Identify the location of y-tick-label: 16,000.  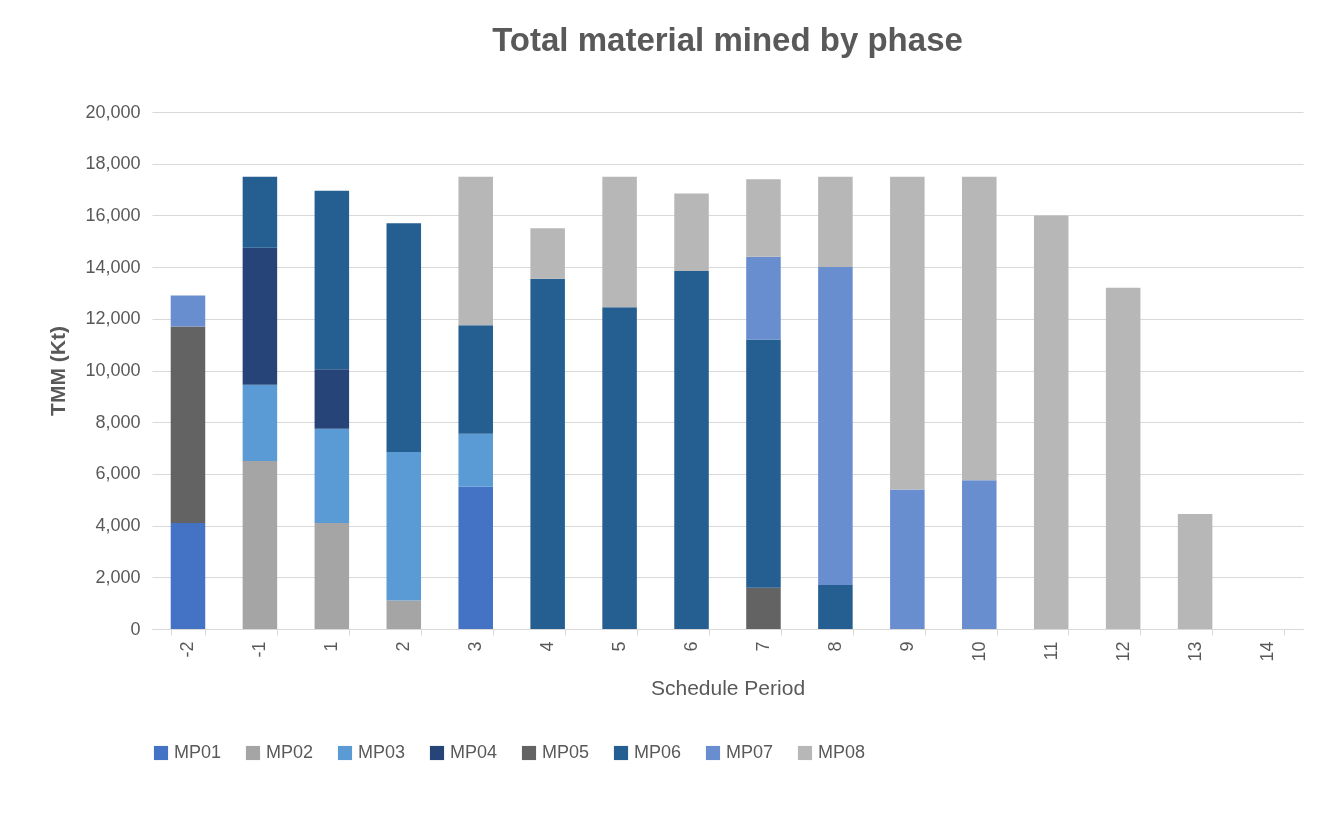
(113, 214).